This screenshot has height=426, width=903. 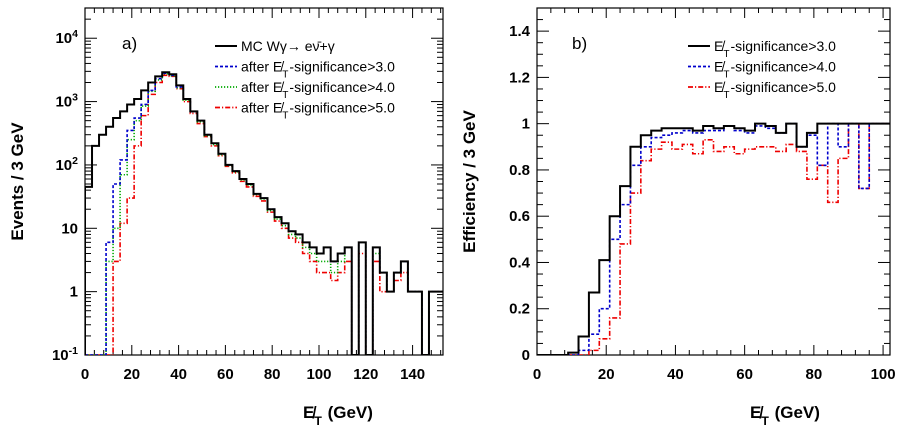 What do you see at coordinates (65, 354) in the screenshot?
I see `y-tick-label: 10⁻¹` at bounding box center [65, 354].